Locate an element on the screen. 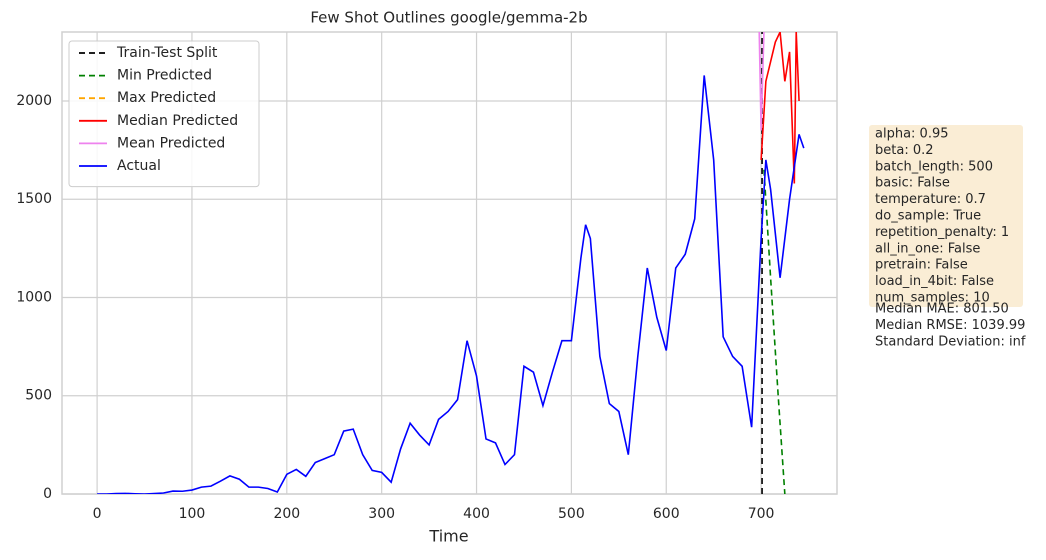 The height and width of the screenshot is (560, 1046). legend-label: Max Predicted is located at coordinates (166, 98).